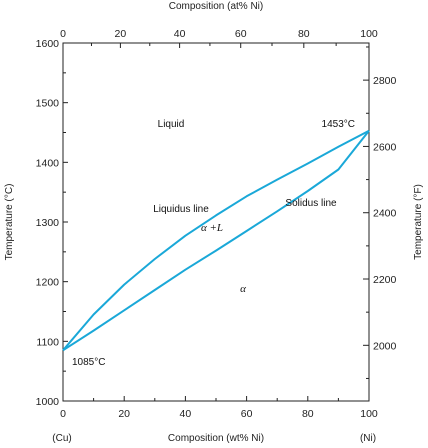  Describe the element at coordinates (216, 438) in the screenshot. I see `x-axis-bottom-title: Composition (wt% Ni)` at that location.